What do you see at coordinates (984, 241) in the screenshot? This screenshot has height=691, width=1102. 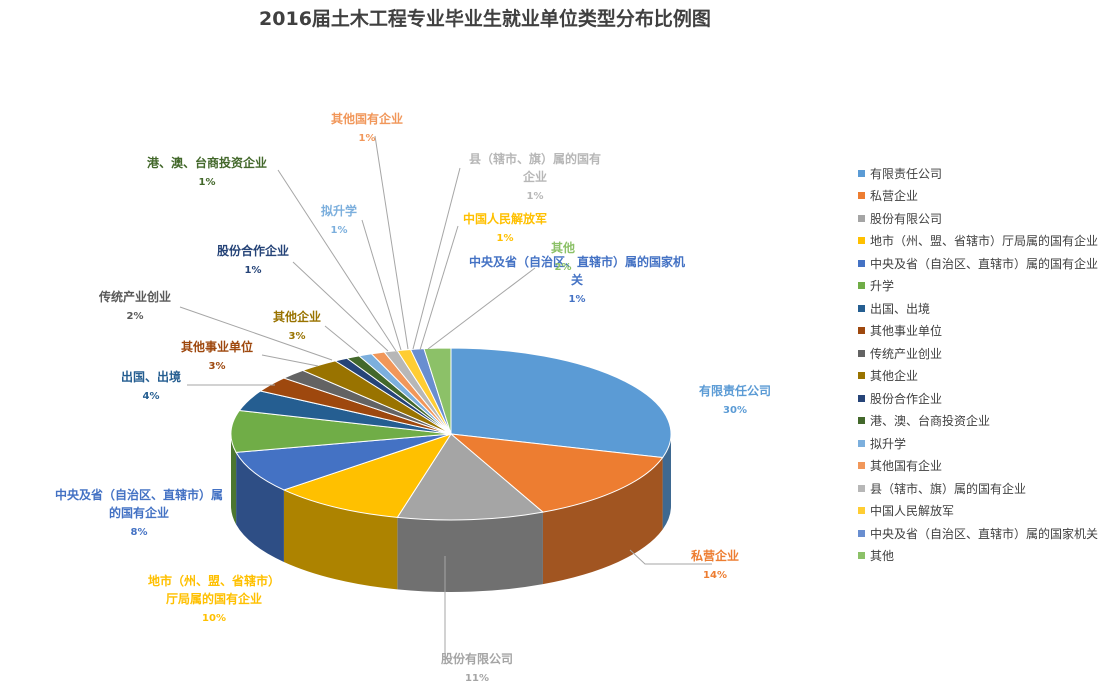 I see `legend-label: 地市（州、盟、省辖市）厅局属的国有企业` at bounding box center [984, 241].